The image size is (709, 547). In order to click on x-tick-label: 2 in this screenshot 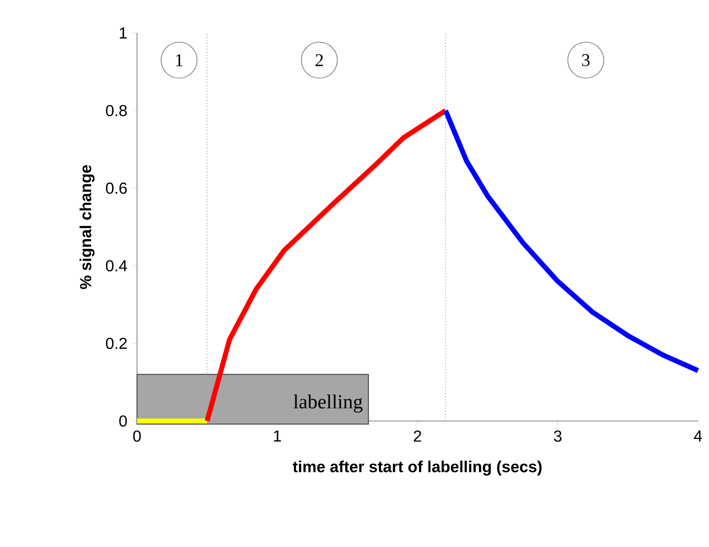, I will do `click(418, 436)`.